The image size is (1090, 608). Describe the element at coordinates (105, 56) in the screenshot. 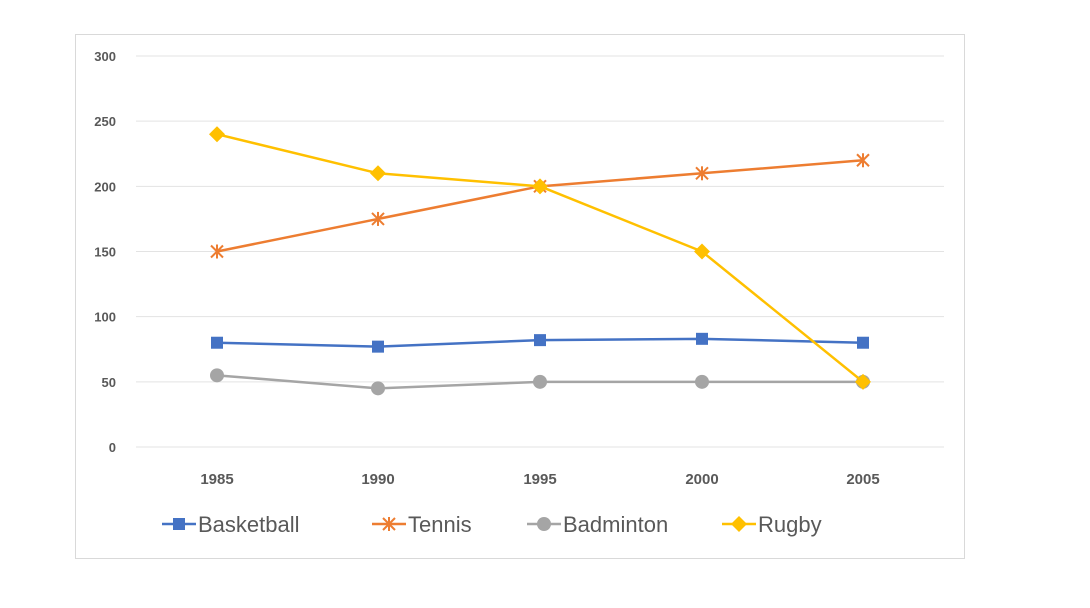

I see `y-tick-label: 300` at that location.